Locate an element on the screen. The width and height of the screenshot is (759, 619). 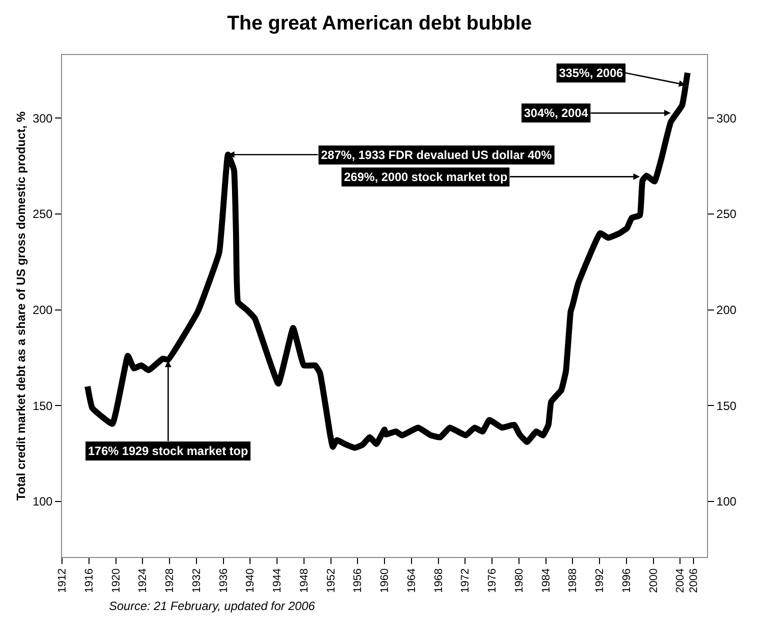
x-tick-label: 1964 is located at coordinates (412, 580).